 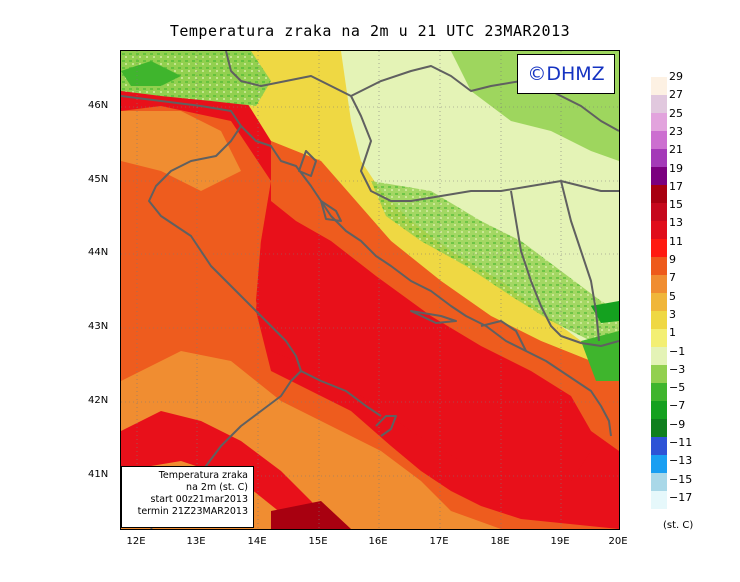 I want to click on colorbar-label: −13, so click(x=681, y=461).